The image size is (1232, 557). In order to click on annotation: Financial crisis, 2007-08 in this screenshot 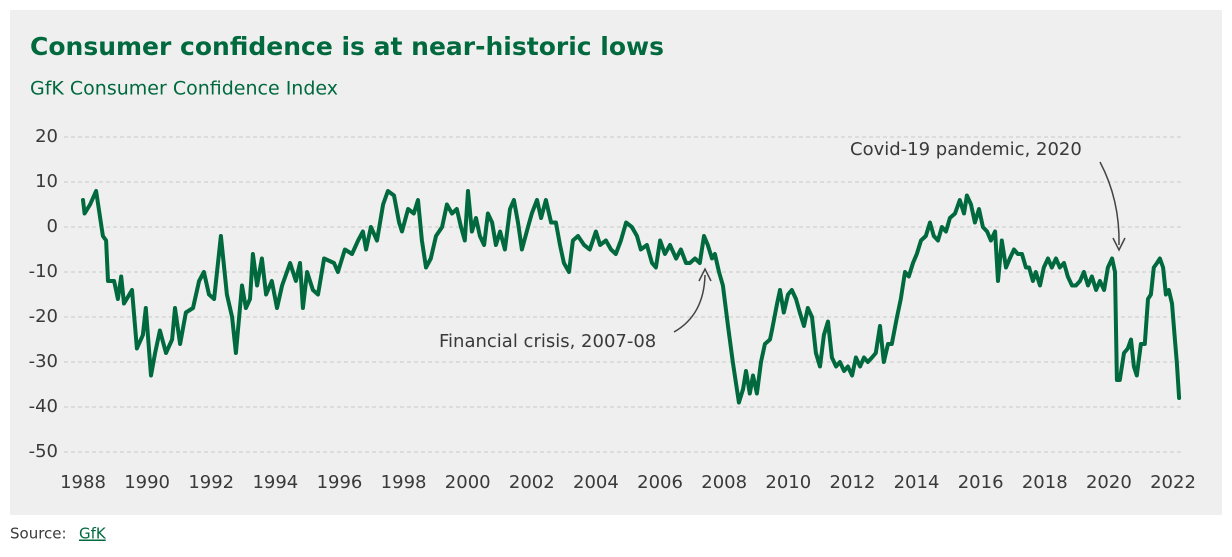, I will do `click(547, 341)`.